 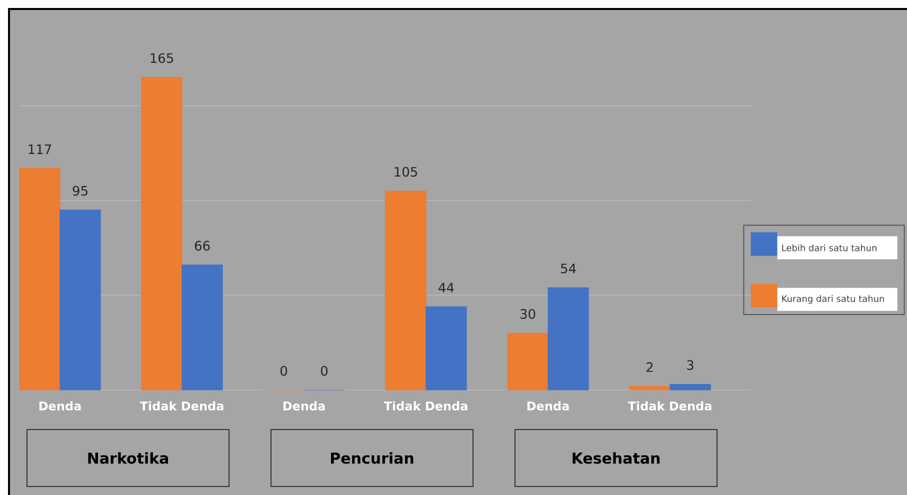 I want to click on text: Narkotika, so click(x=128, y=458).